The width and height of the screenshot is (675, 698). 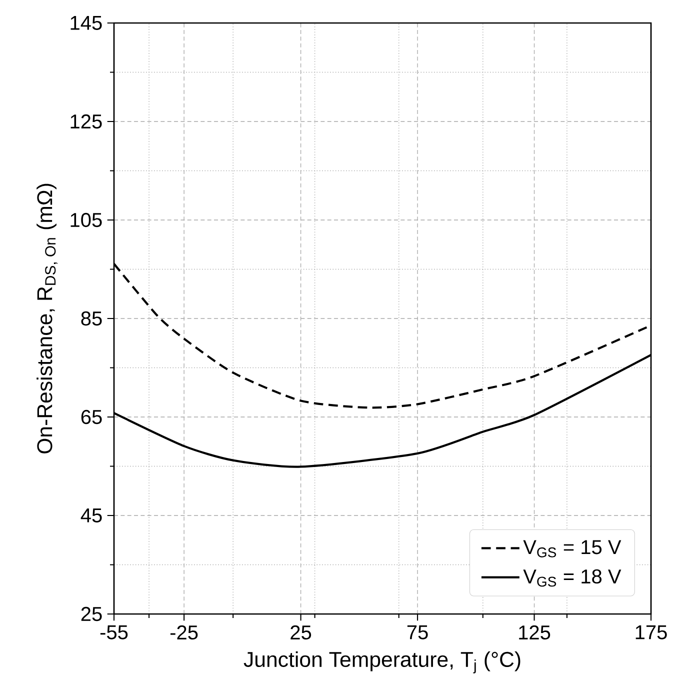 What do you see at coordinates (91, 515) in the screenshot?
I see `y-tick-label: 45` at bounding box center [91, 515].